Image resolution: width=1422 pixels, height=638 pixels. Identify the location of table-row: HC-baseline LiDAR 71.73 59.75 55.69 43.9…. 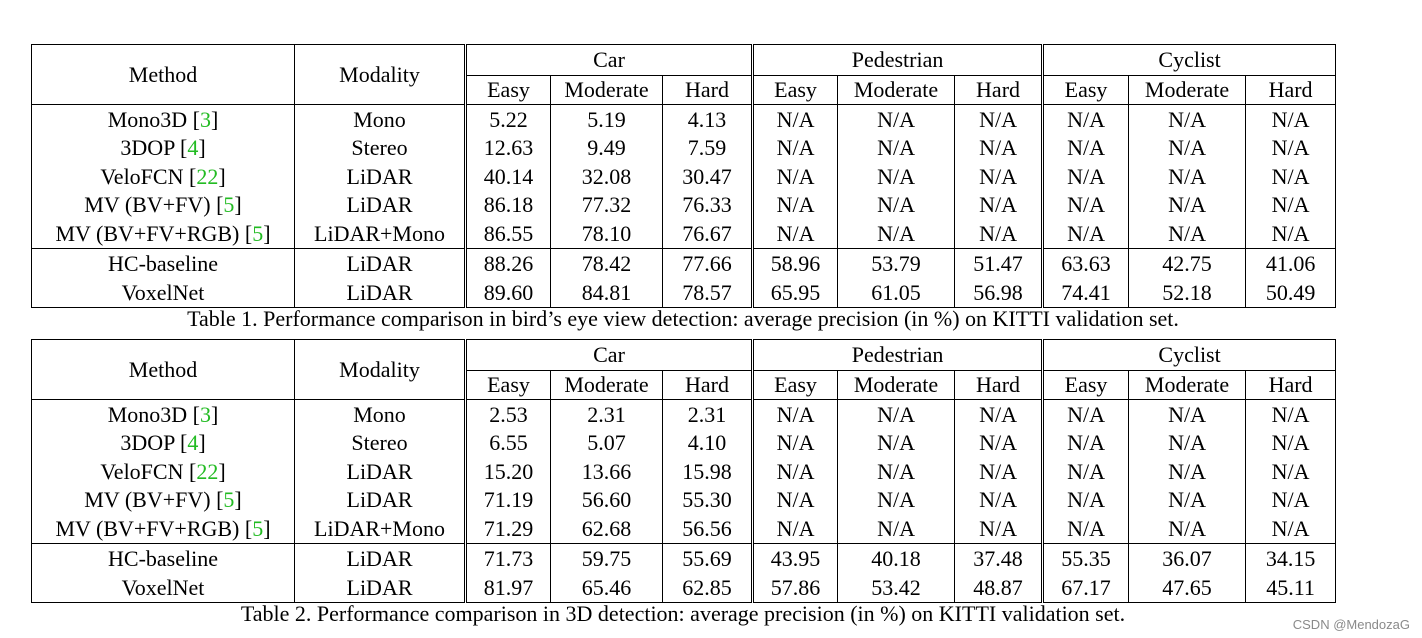
(684, 558).